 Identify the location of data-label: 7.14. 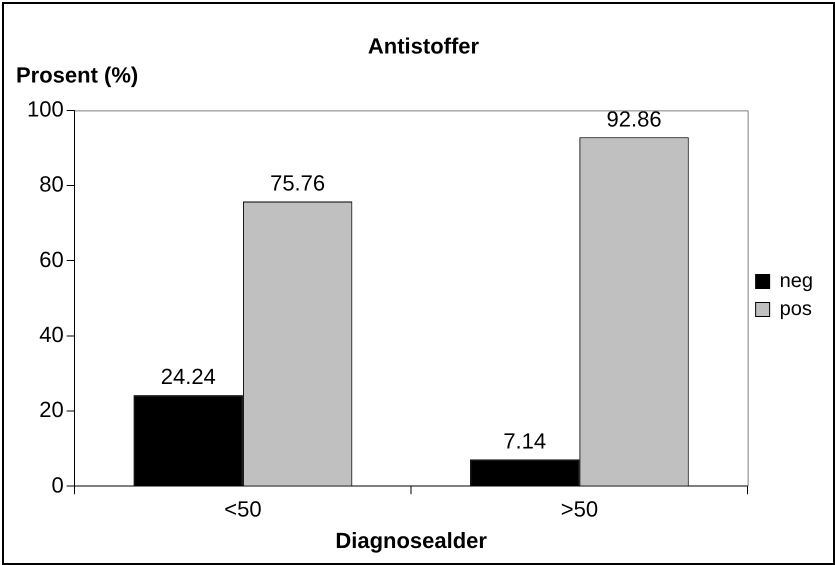
(524, 441).